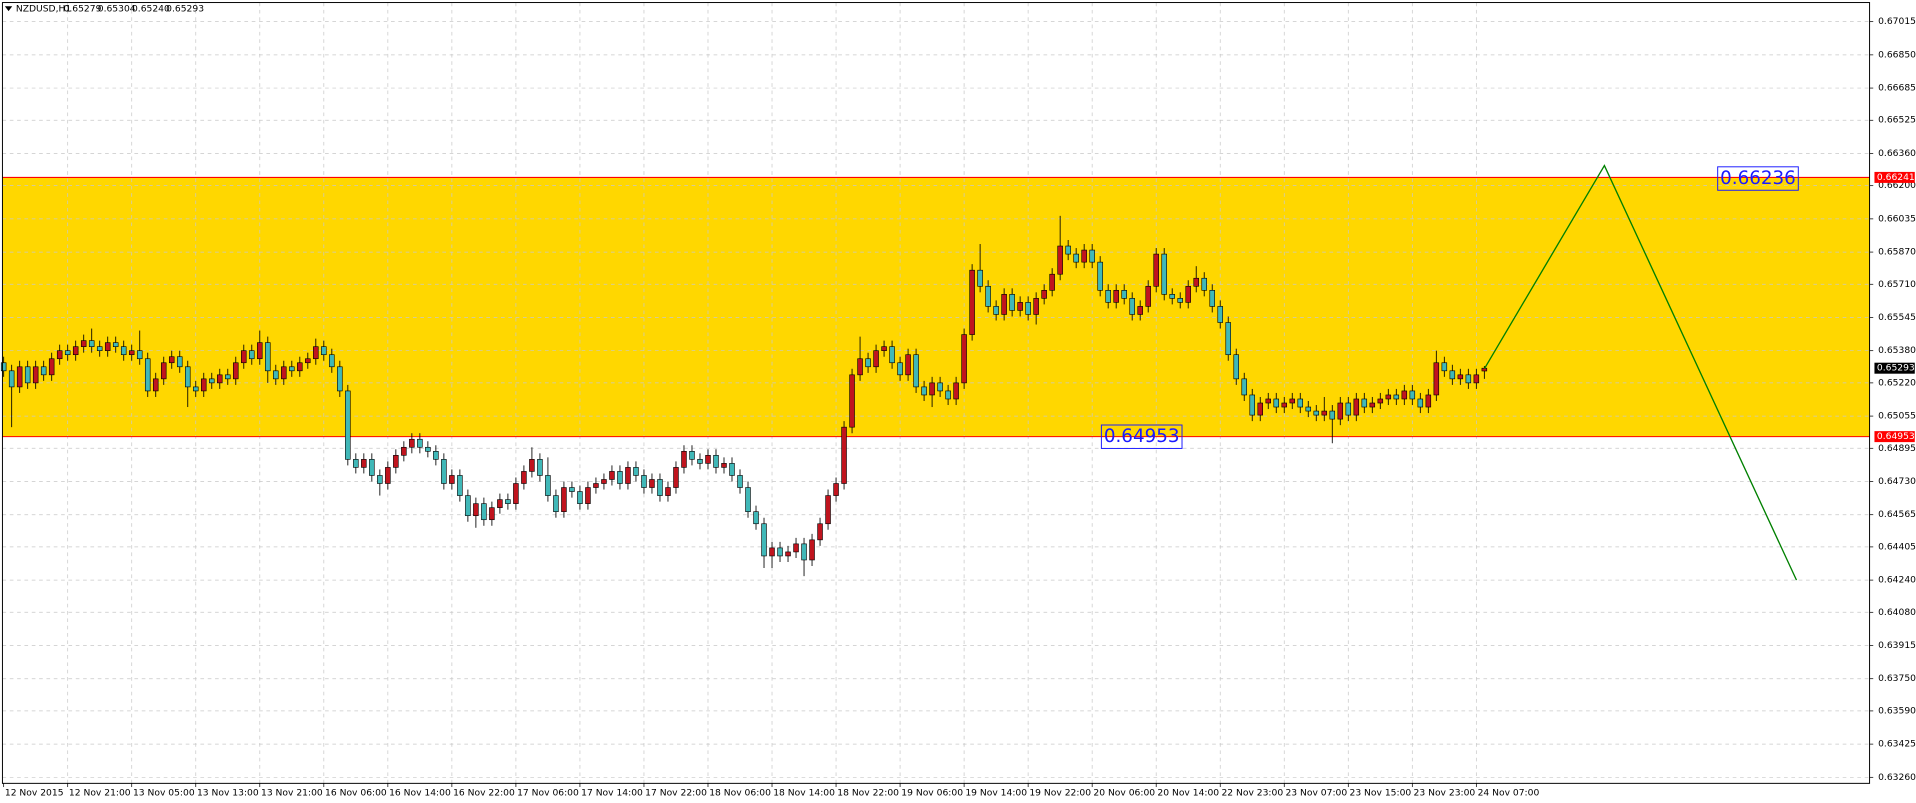 This screenshot has height=803, width=1916. I want to click on y-tick-label: 0.66035, so click(1897, 218).